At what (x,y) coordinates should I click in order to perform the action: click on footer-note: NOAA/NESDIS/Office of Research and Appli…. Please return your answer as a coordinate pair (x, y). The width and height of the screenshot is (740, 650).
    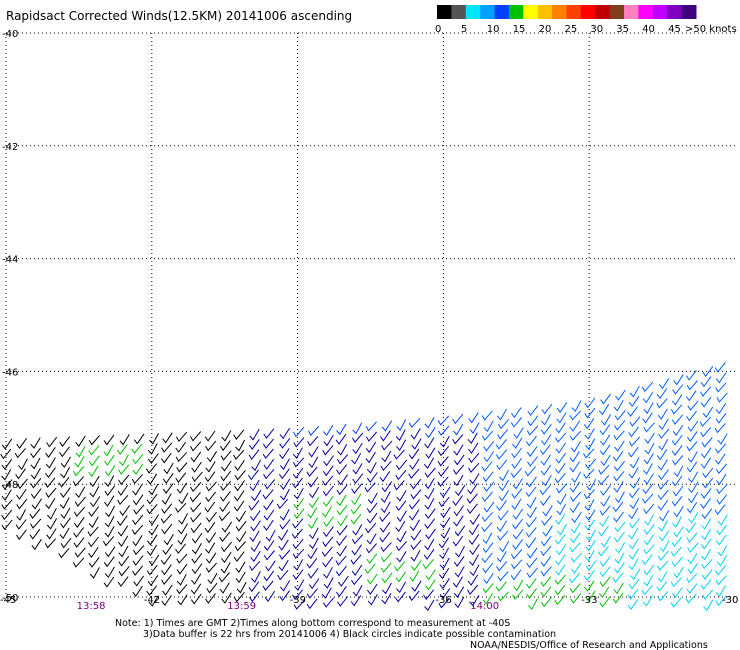
    Looking at the image, I should click on (589, 645).